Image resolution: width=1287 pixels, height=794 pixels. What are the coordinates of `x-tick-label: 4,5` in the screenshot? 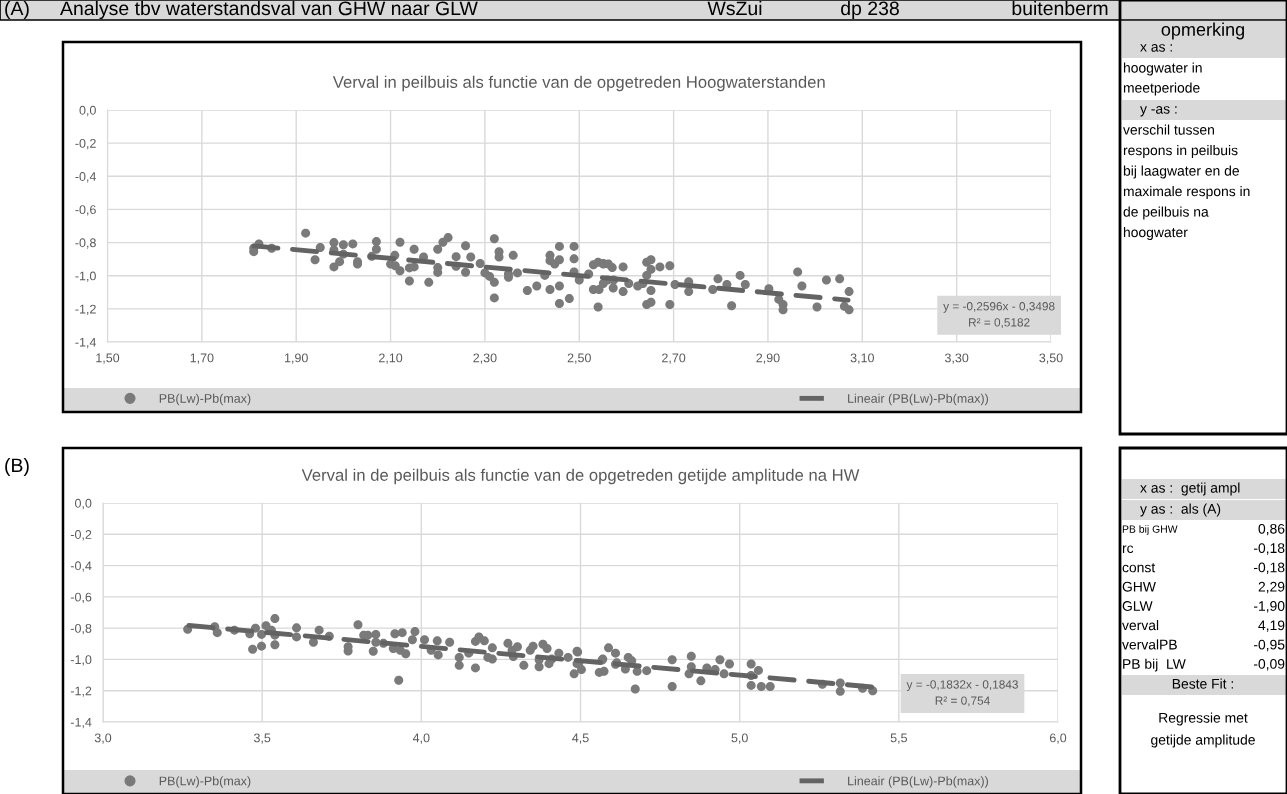 It's located at (580, 738).